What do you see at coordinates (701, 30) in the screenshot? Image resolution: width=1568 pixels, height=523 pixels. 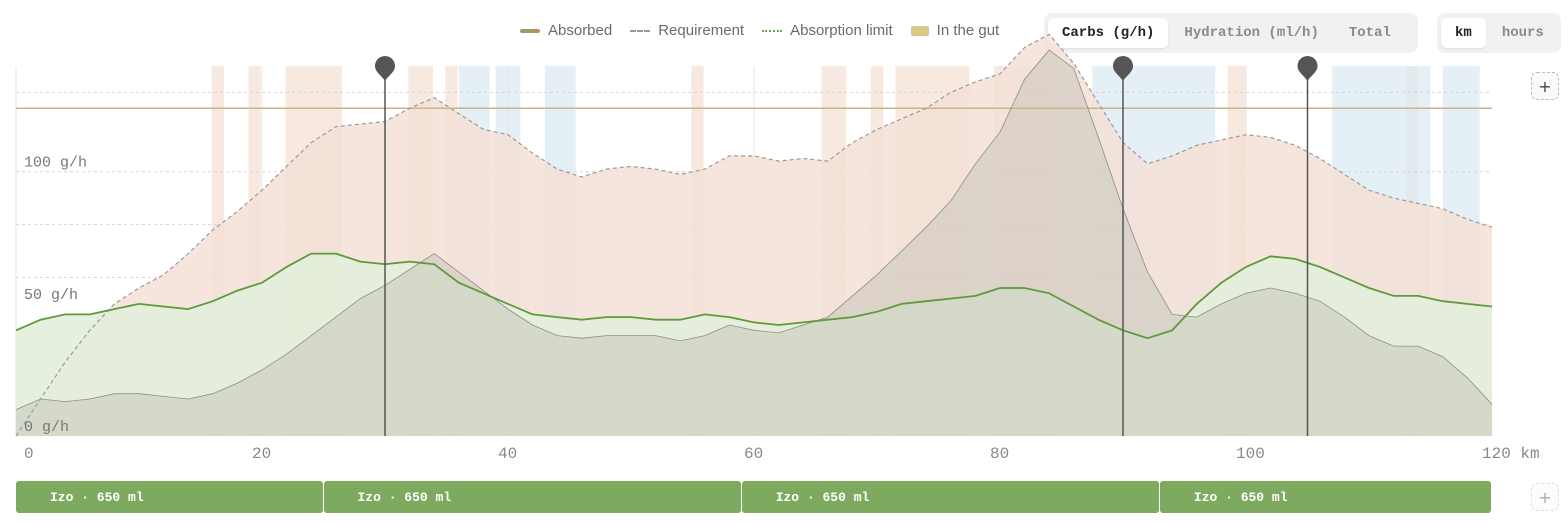 I see `legend-requirement-label: Requirement` at bounding box center [701, 30].